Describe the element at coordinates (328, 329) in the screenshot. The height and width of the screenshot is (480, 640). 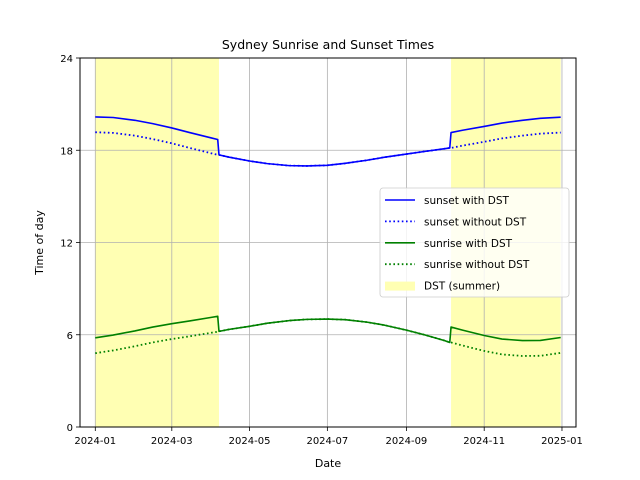
I see `series-line-sunrise-with-dst` at that location.